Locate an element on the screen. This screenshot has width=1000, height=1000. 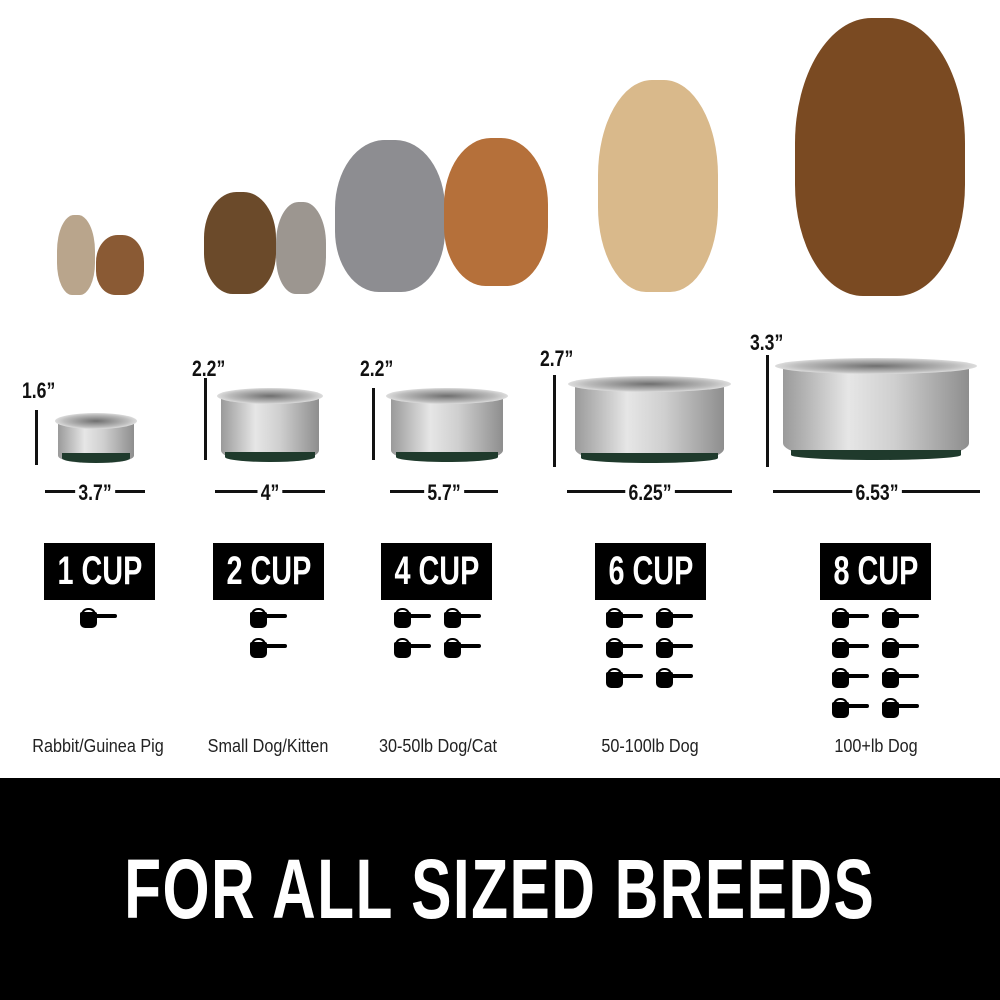
cup-capacity-label: 8 CUP is located at coordinates (875, 571).